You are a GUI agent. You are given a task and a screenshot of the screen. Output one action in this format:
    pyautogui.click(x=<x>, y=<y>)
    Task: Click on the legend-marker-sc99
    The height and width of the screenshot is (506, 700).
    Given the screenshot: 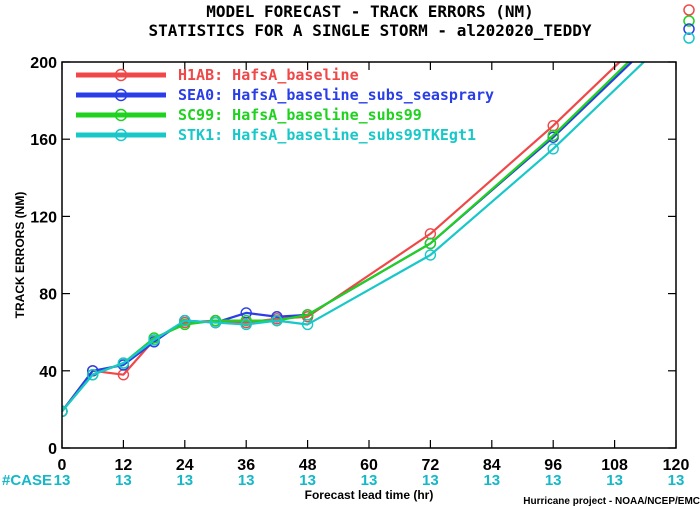 What is the action you would take?
    pyautogui.click(x=121, y=115)
    